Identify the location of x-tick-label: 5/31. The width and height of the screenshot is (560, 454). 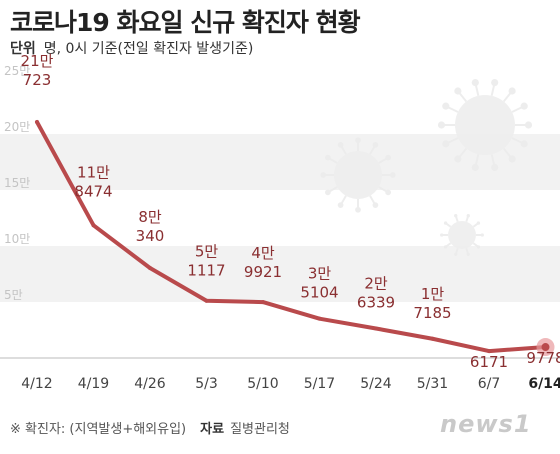
(432, 384).